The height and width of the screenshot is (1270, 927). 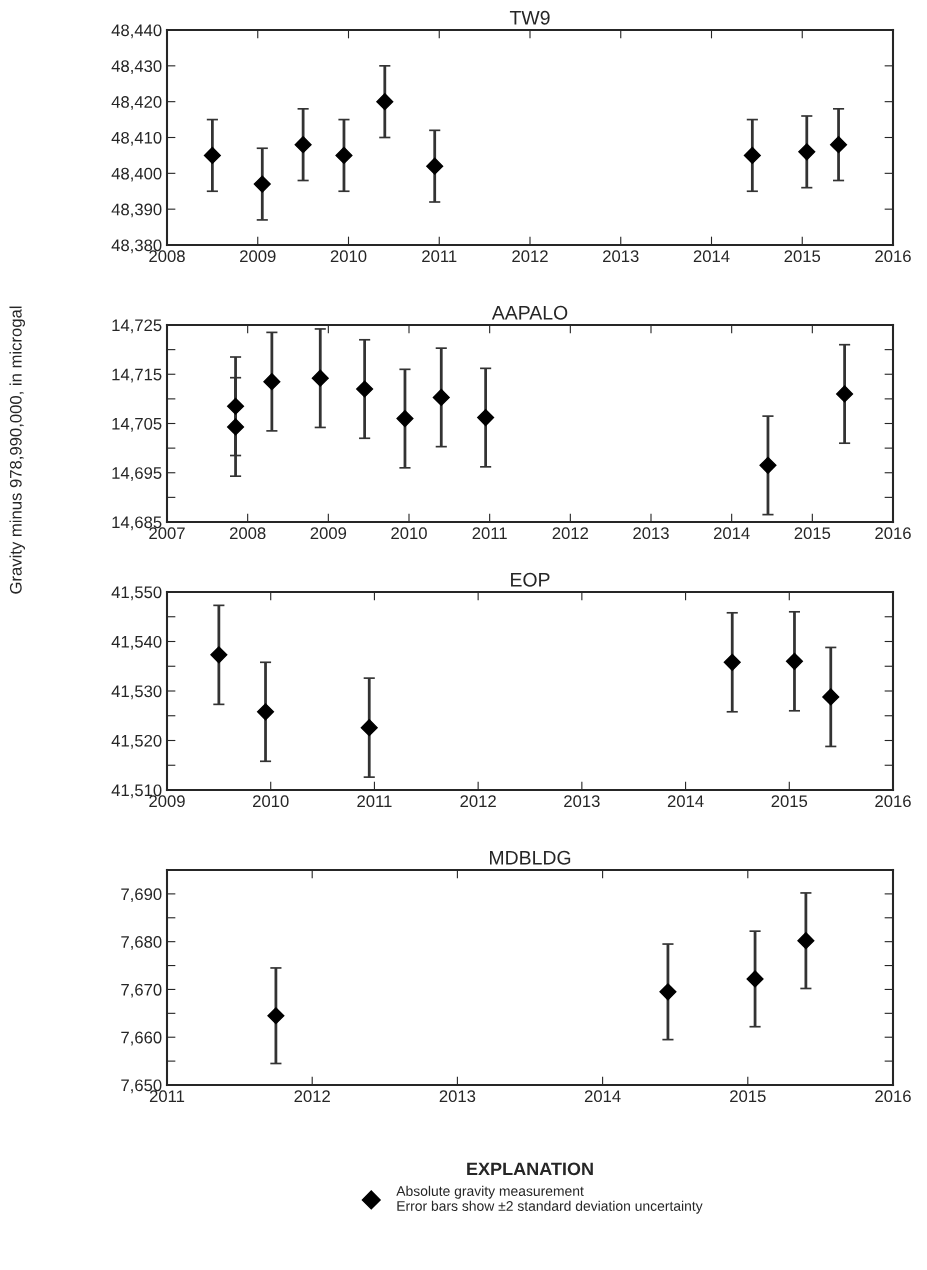 I want to click on y-tick-label: 7,690, so click(x=141, y=895).